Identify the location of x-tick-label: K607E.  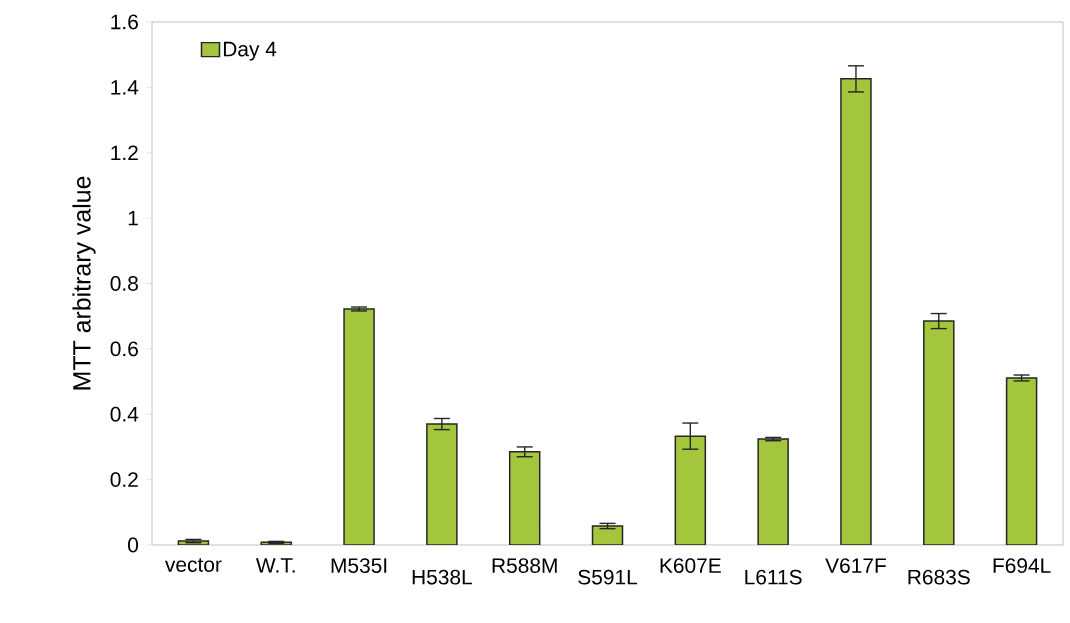
(690, 565).